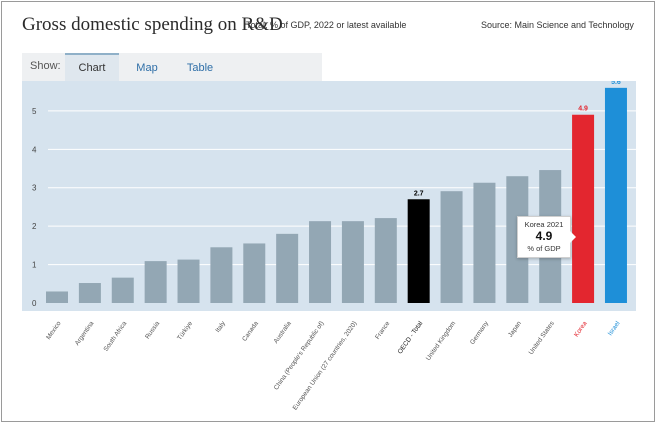 This screenshot has width=658, height=425. Describe the element at coordinates (172, 67) in the screenshot. I see `view-tabs: Show: Chart Map Table` at that location.